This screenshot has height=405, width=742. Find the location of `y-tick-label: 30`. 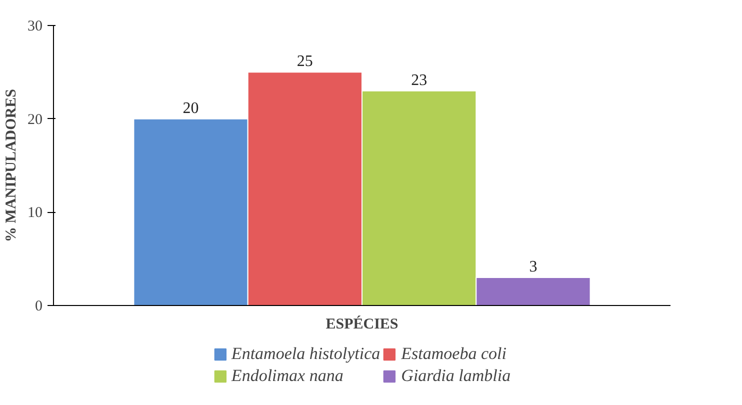

y-tick-label: 30 is located at coordinates (35, 26).